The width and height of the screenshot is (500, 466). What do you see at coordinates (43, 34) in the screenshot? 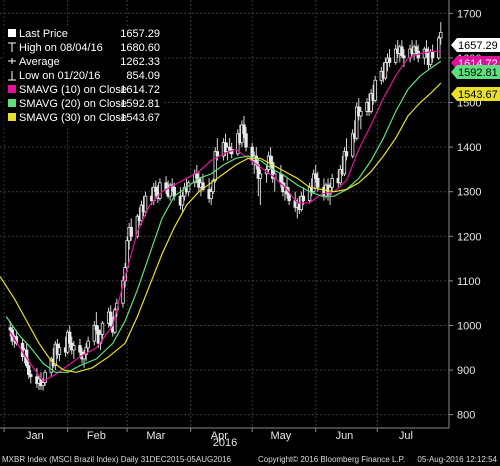
I see `legend-label: Last Price` at bounding box center [43, 34].